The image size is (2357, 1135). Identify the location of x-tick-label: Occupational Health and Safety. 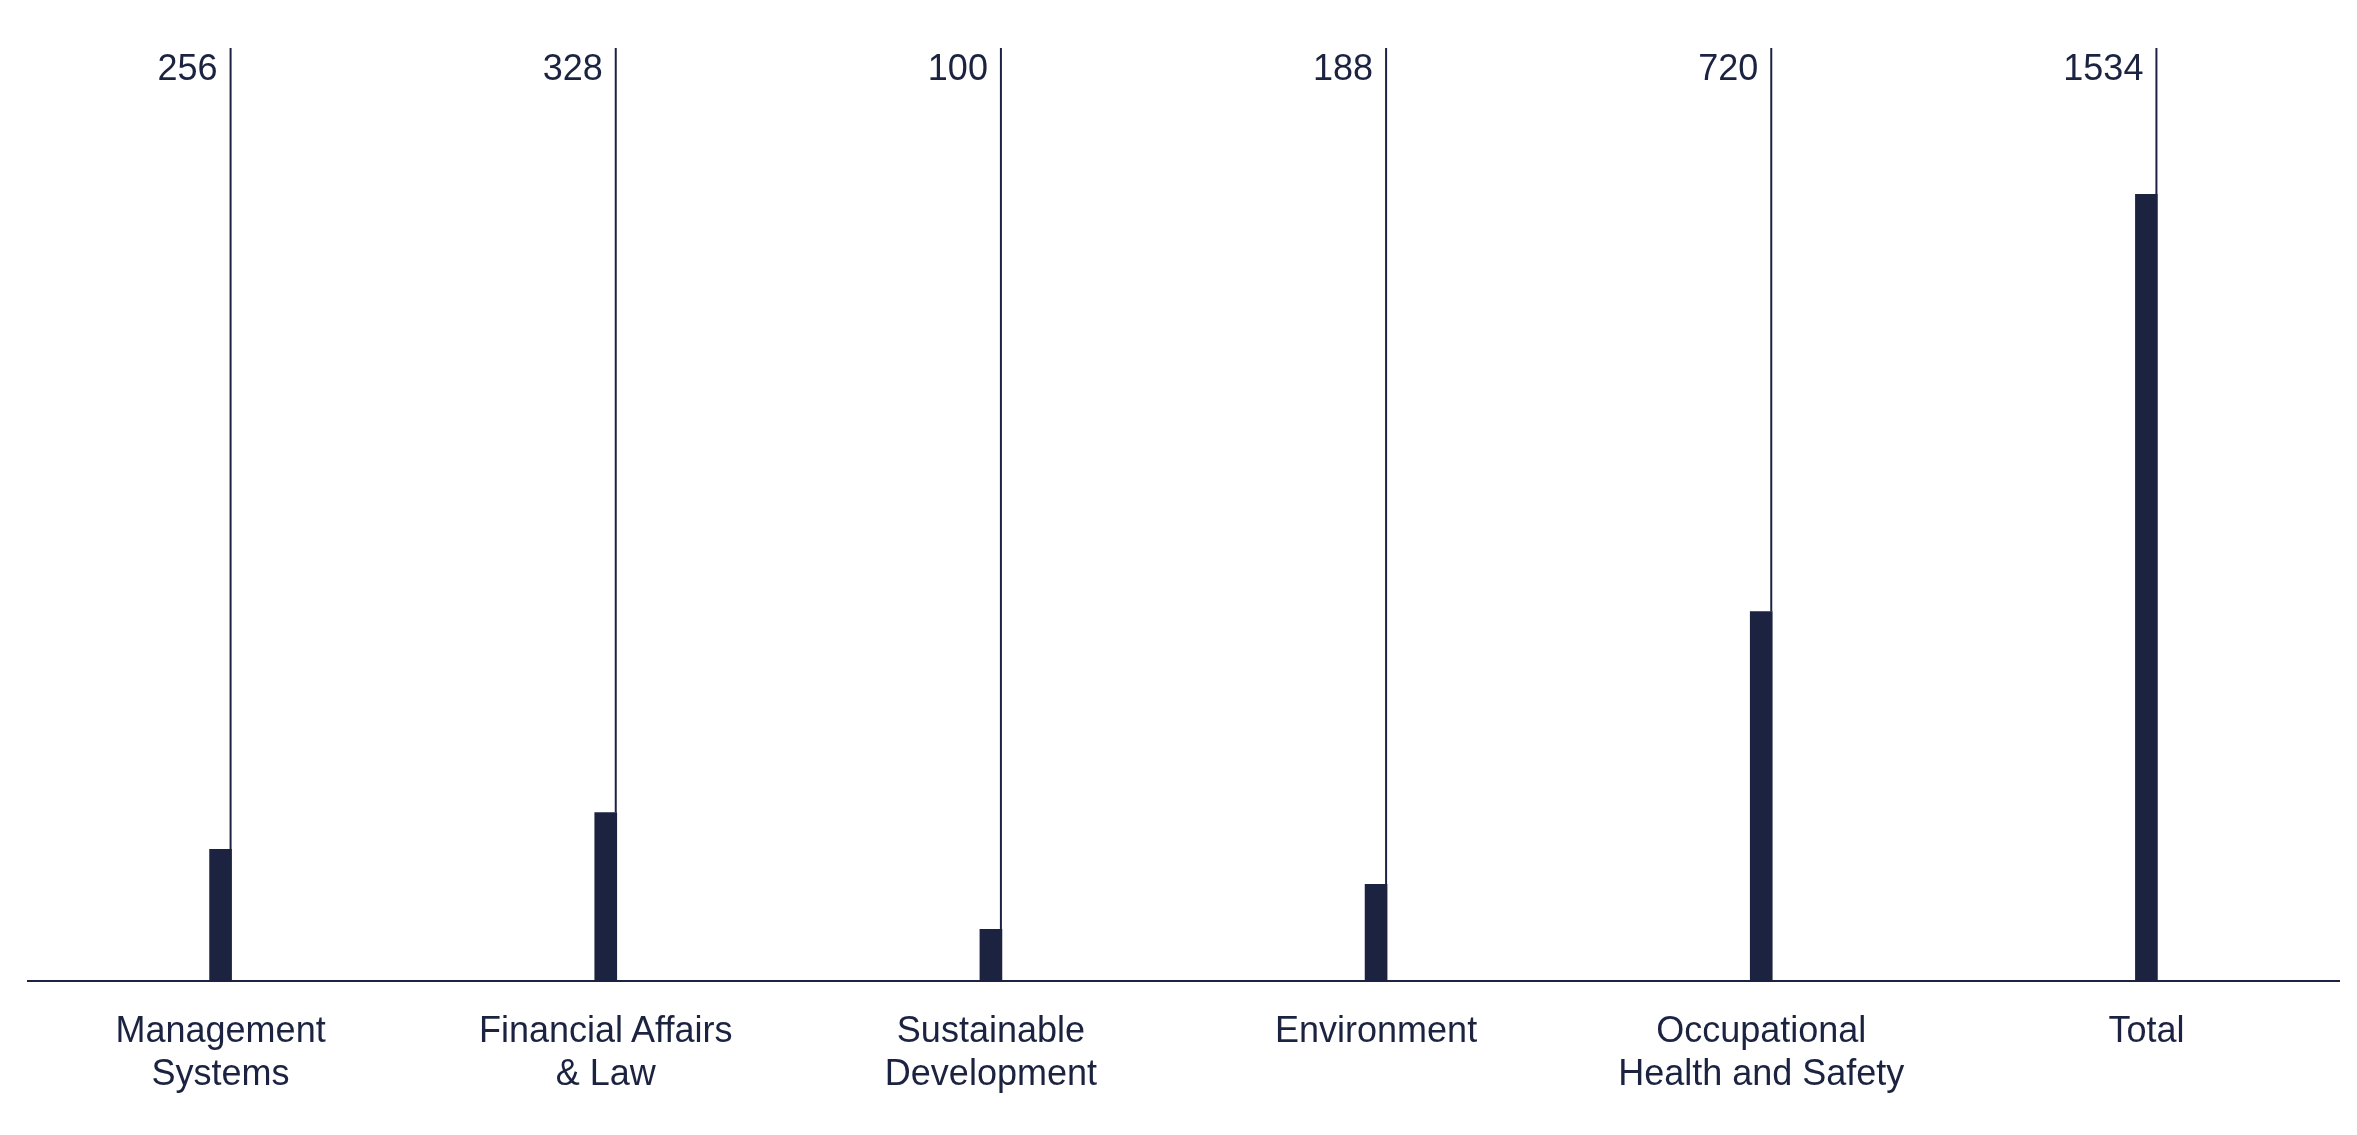
(1761, 1051).